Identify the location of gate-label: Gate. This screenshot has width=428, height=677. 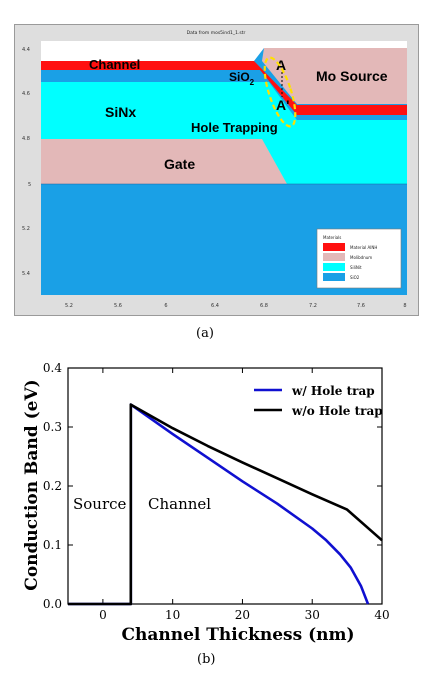
(179, 164).